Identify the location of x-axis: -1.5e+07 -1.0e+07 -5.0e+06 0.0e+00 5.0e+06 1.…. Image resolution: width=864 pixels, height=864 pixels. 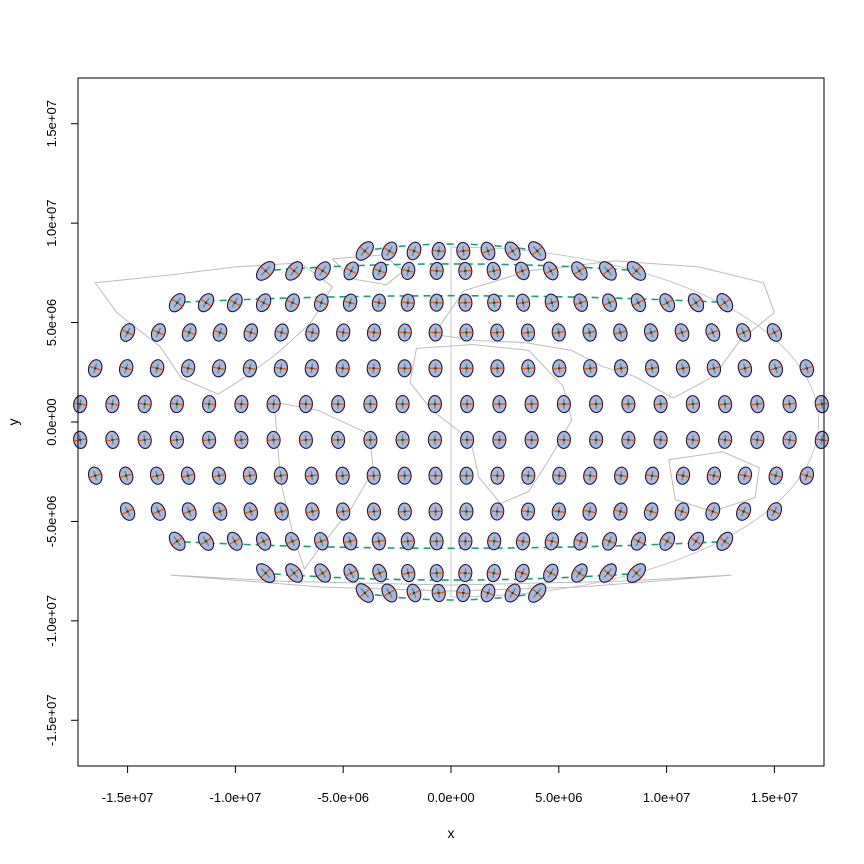
(450, 785).